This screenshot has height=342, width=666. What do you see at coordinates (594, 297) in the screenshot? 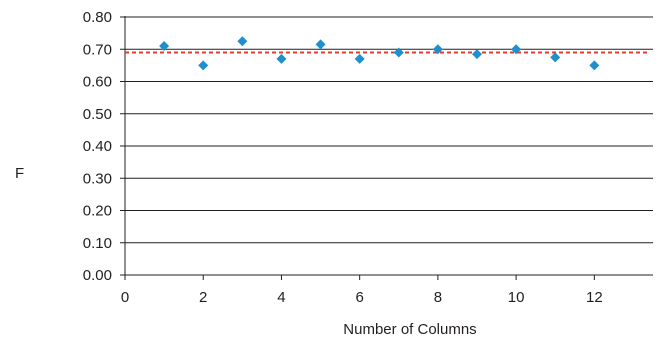
I see `x-tick-label: 12` at bounding box center [594, 297].